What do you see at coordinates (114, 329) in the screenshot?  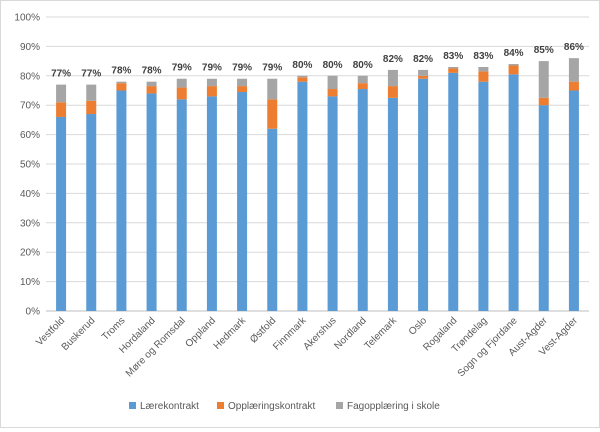 I see `x-tick-label: Troms` at bounding box center [114, 329].